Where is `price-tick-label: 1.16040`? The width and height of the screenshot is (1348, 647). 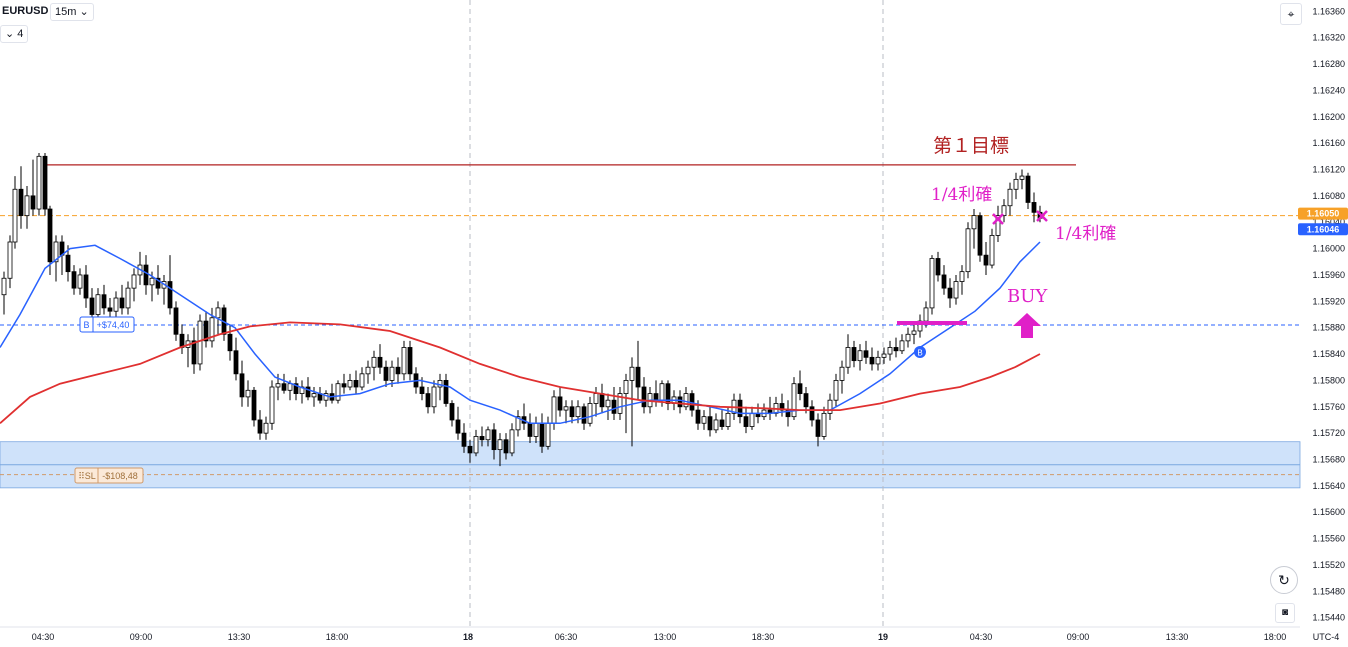 price-tick-label: 1.16040 is located at coordinates (1328, 222).